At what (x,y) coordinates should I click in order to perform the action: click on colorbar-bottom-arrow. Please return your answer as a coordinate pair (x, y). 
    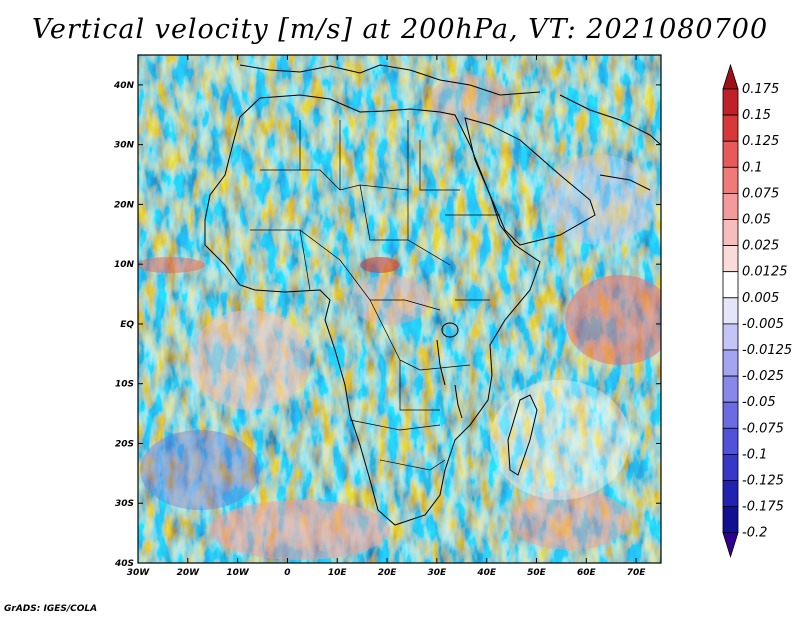
    Looking at the image, I should click on (730, 545).